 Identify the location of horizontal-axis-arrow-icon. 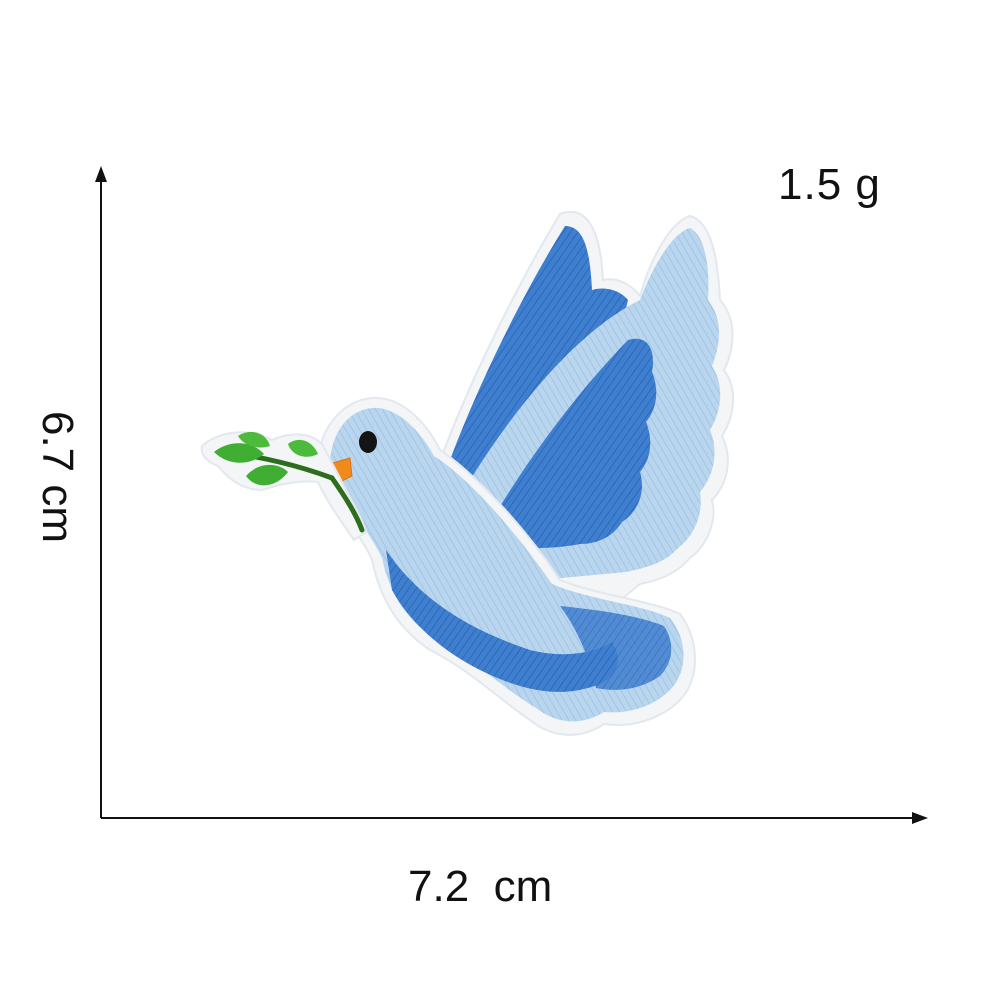
(920, 818).